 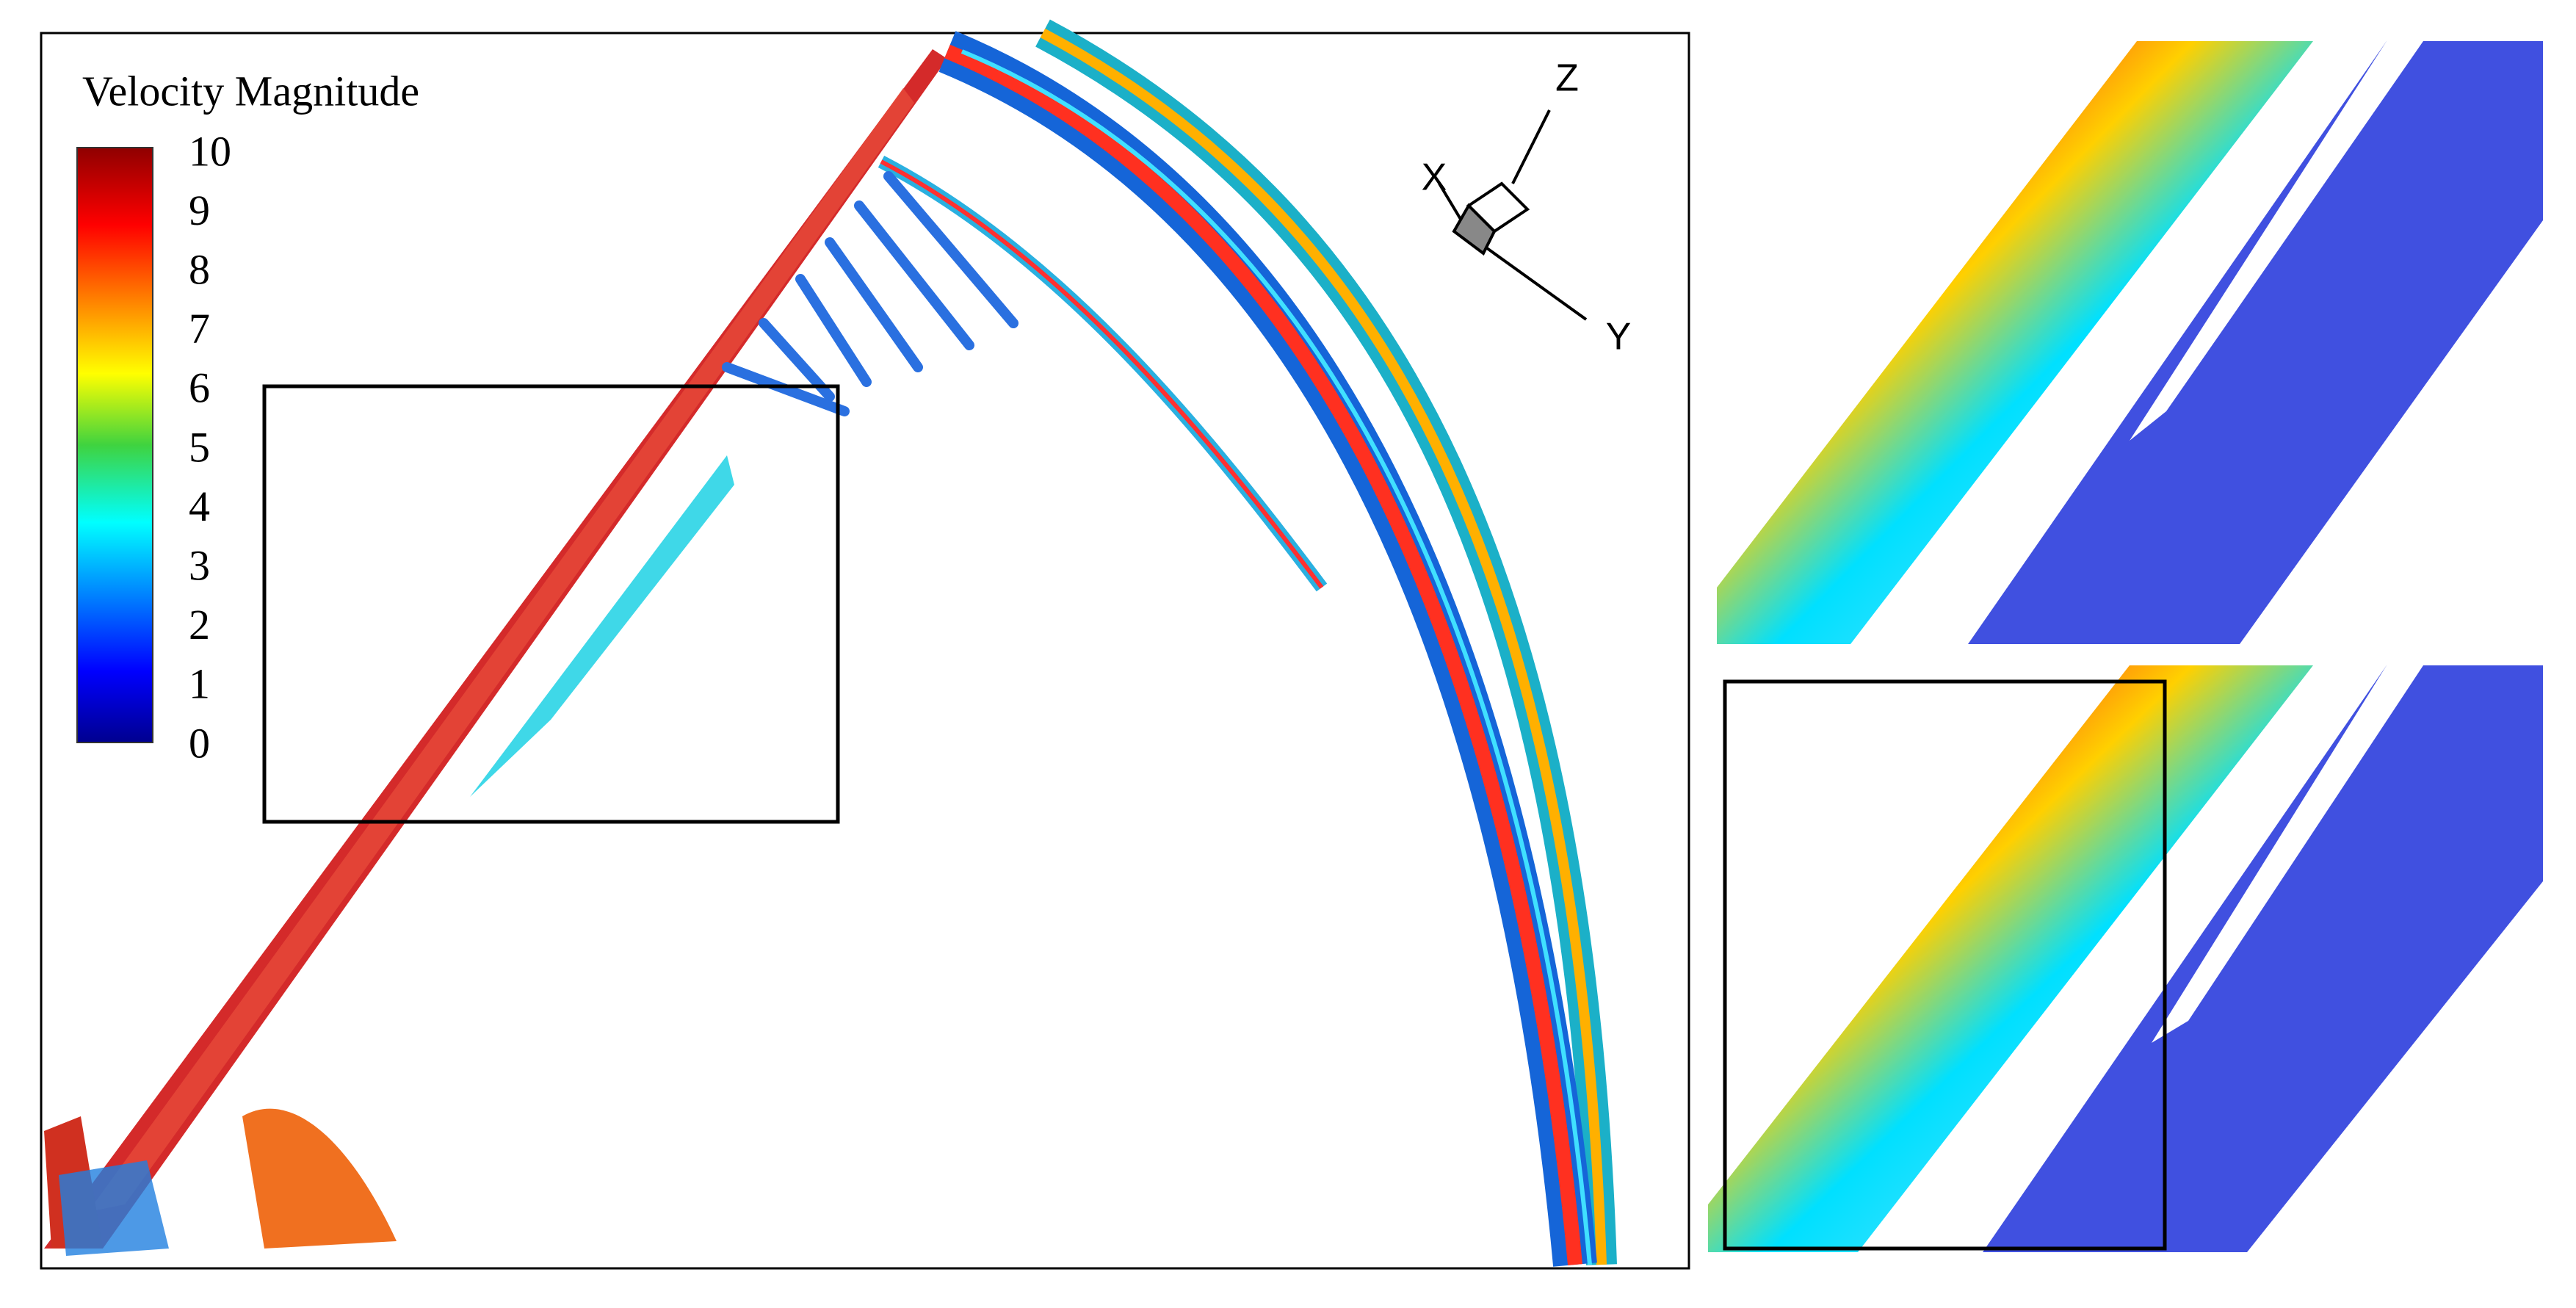 I want to click on zoom-panel-bottom, so click(x=2125, y=958).